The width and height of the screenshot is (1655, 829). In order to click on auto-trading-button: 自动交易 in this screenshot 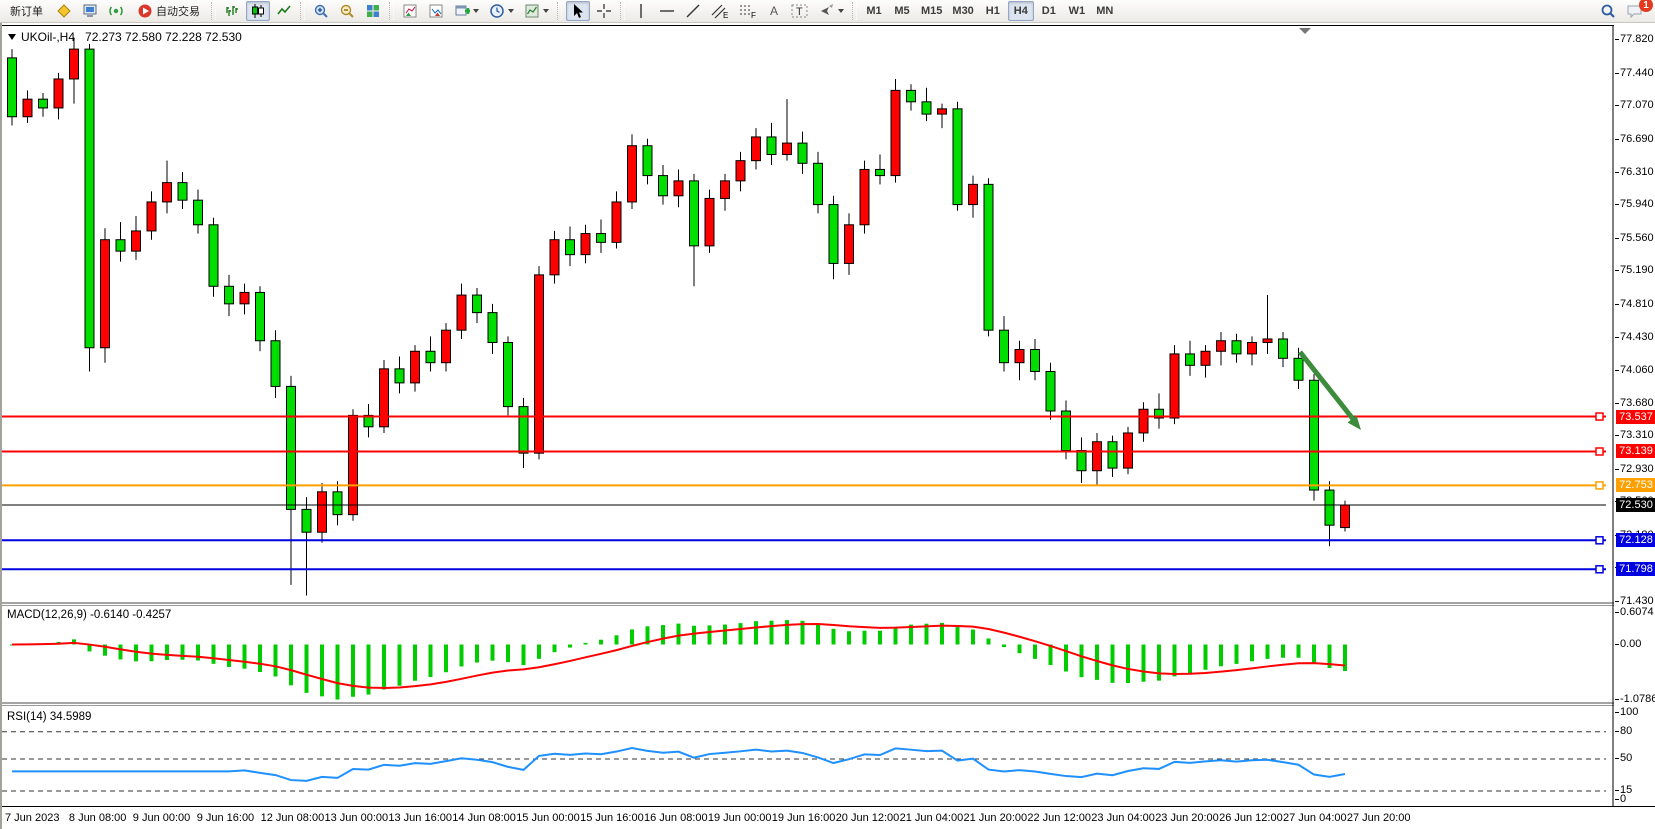, I will do `click(168, 11)`.